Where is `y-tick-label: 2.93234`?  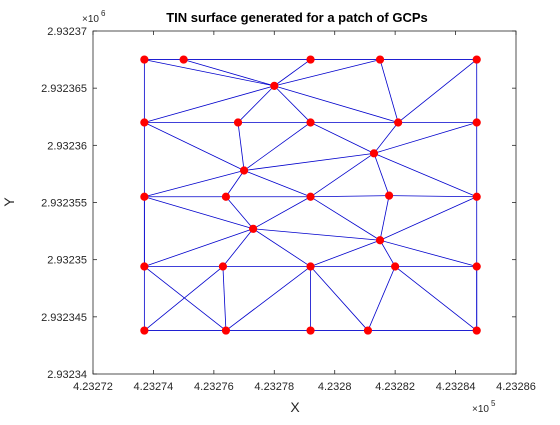
y-tick-label: 2.93234 is located at coordinates (67, 375).